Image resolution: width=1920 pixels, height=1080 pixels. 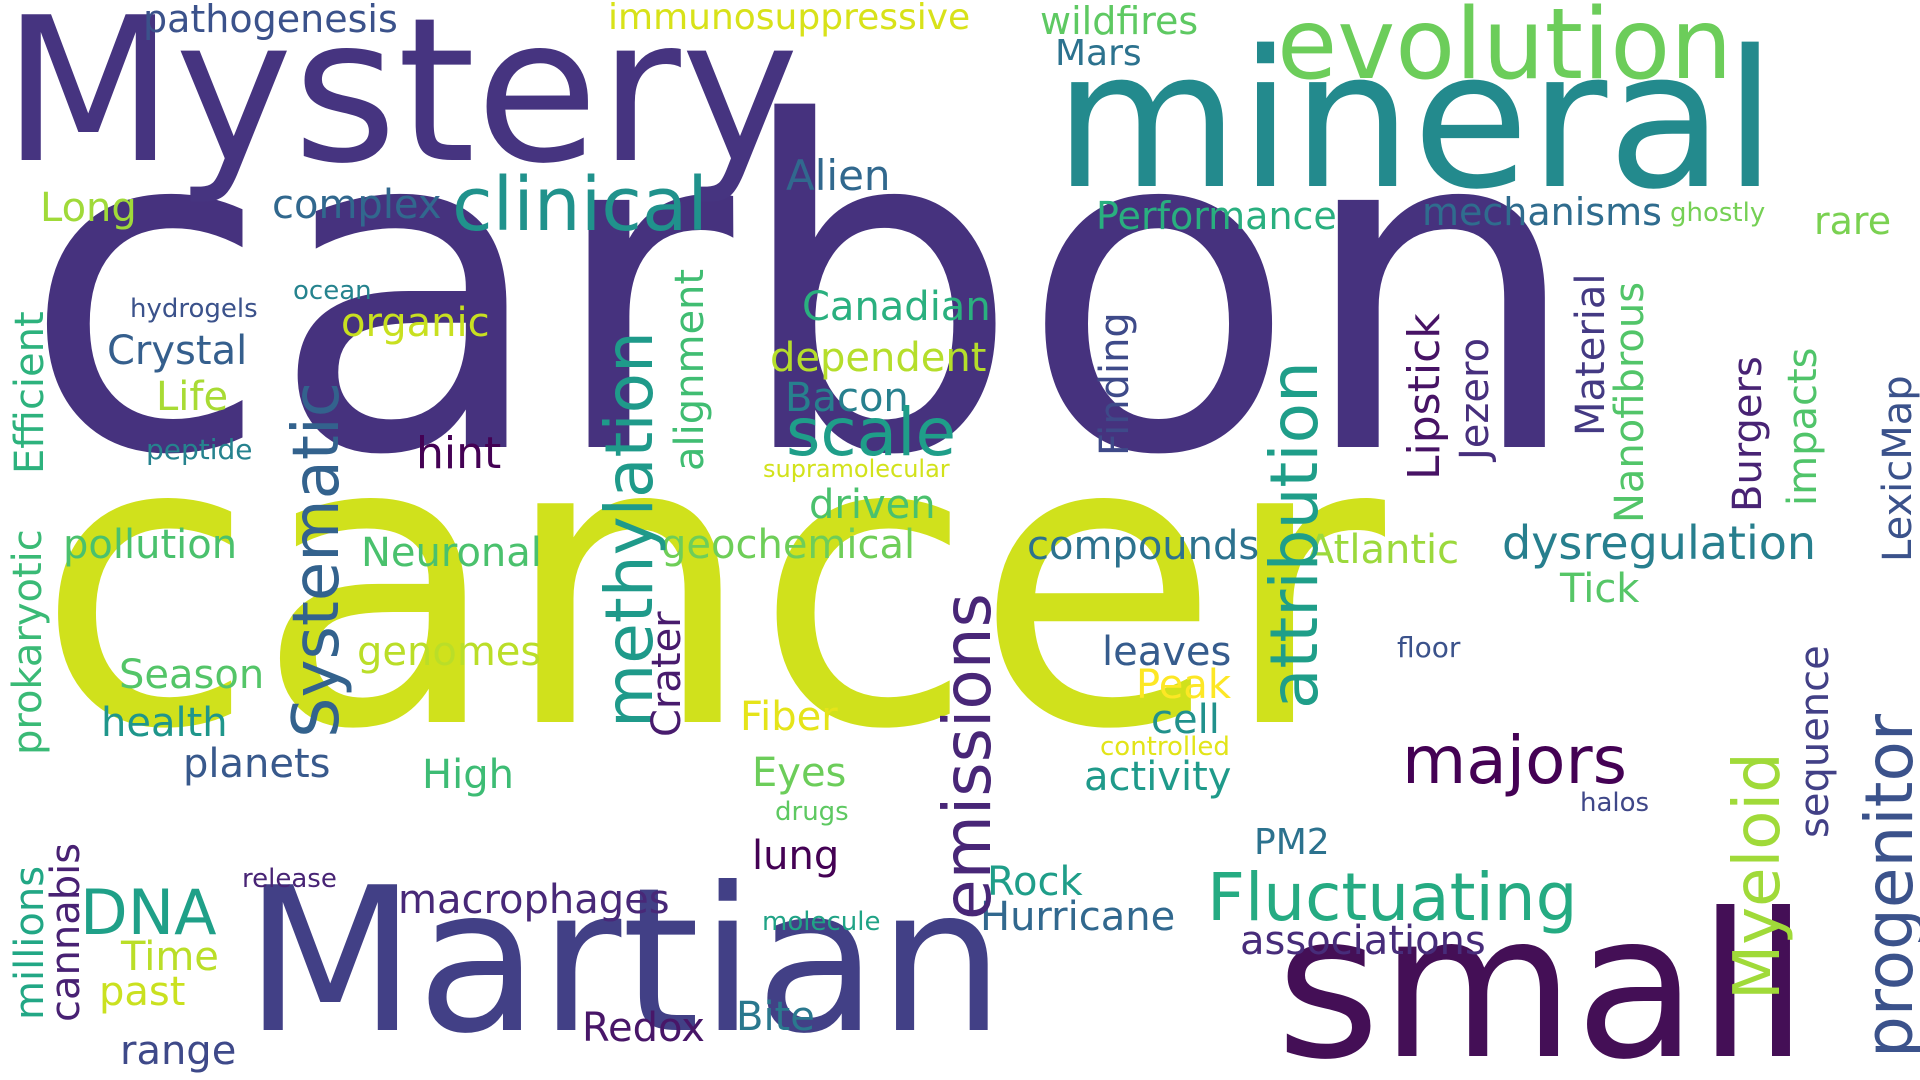 I want to click on word-performance: Performance, so click(x=1216, y=216).